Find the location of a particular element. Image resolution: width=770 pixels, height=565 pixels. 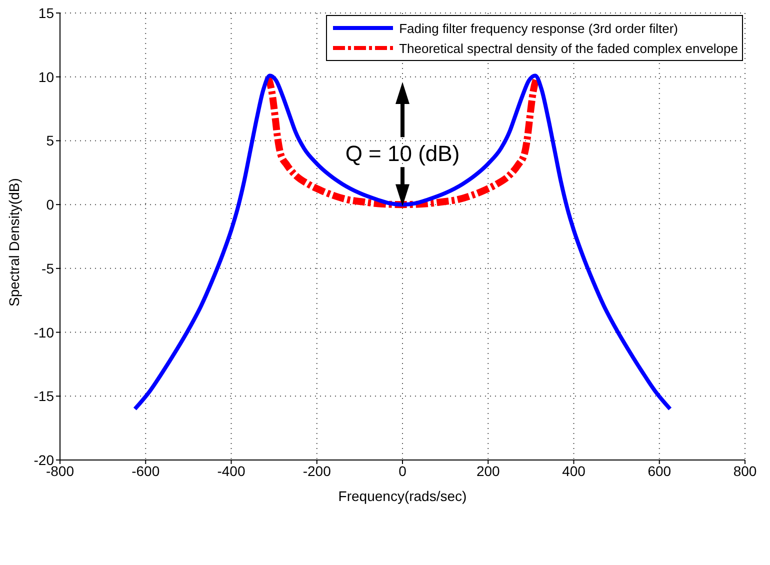

y-tick-label: -5 is located at coordinates (48, 268).